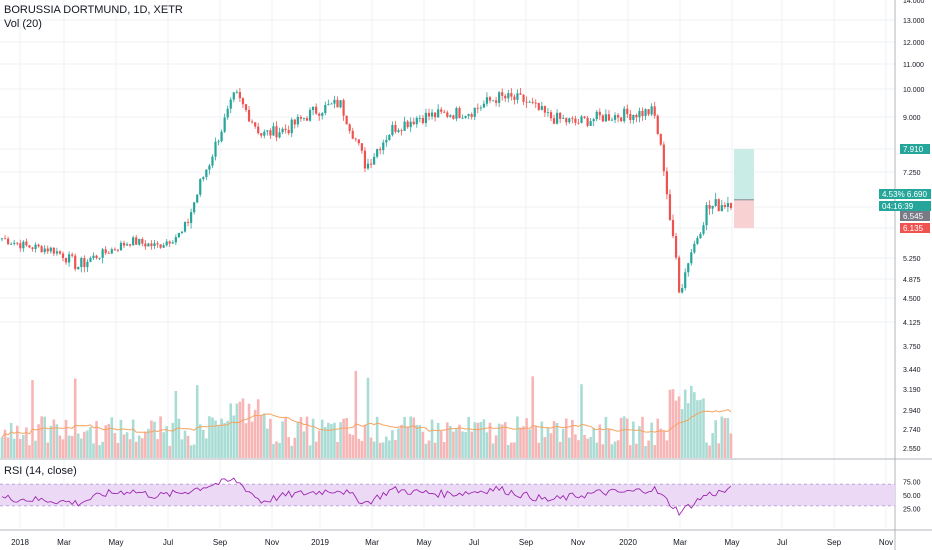 Image resolution: width=932 pixels, height=550 pixels. I want to click on time-tick-label: Sep, so click(220, 542).